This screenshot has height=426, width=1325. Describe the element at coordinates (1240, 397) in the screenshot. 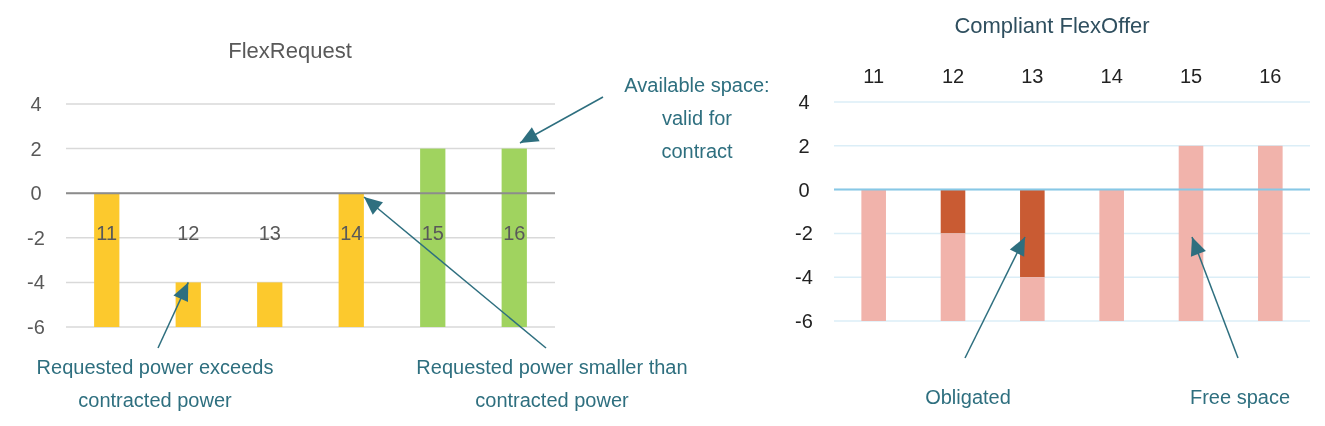

I see `text: Free space` at that location.